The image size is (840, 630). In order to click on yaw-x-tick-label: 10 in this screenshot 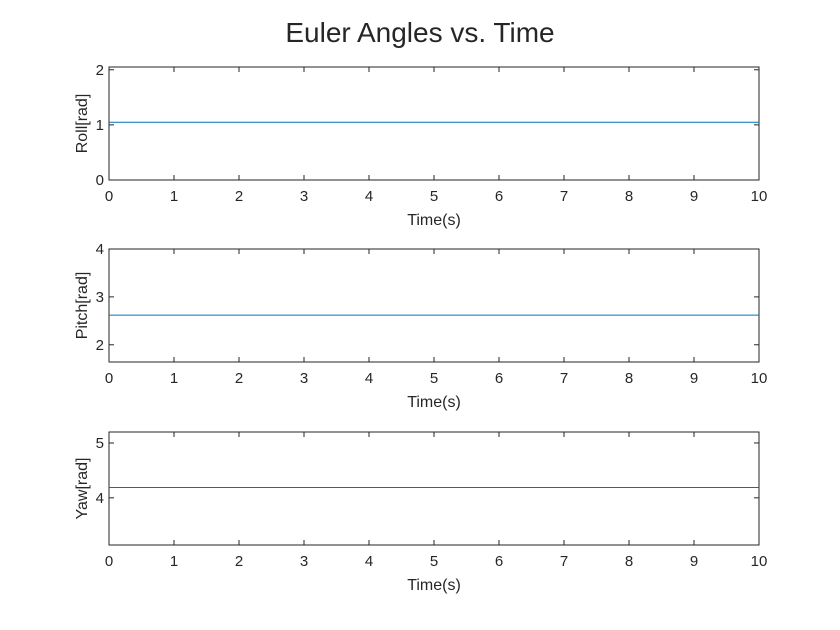, I will do `click(759, 561)`.